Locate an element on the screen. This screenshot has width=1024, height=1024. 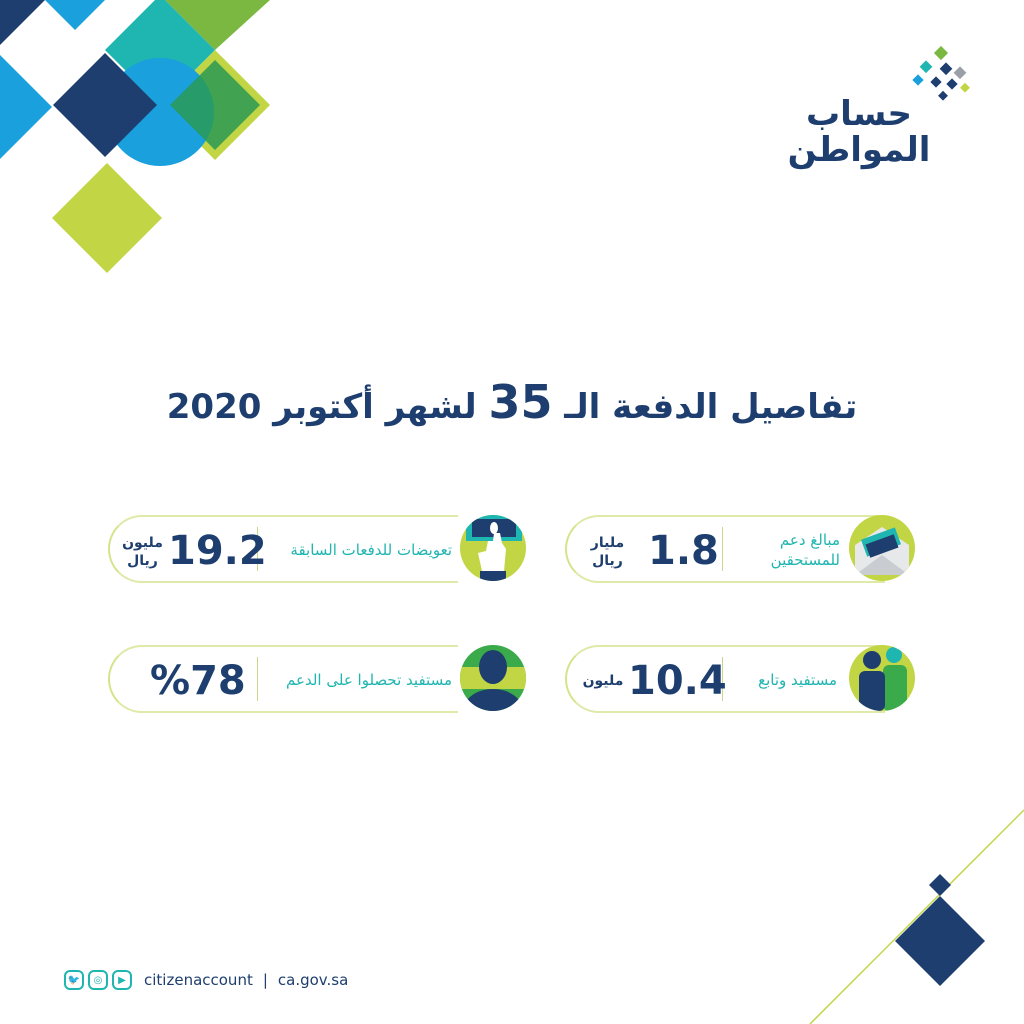
stat-card-support-amount is located at coordinates (725, 549).